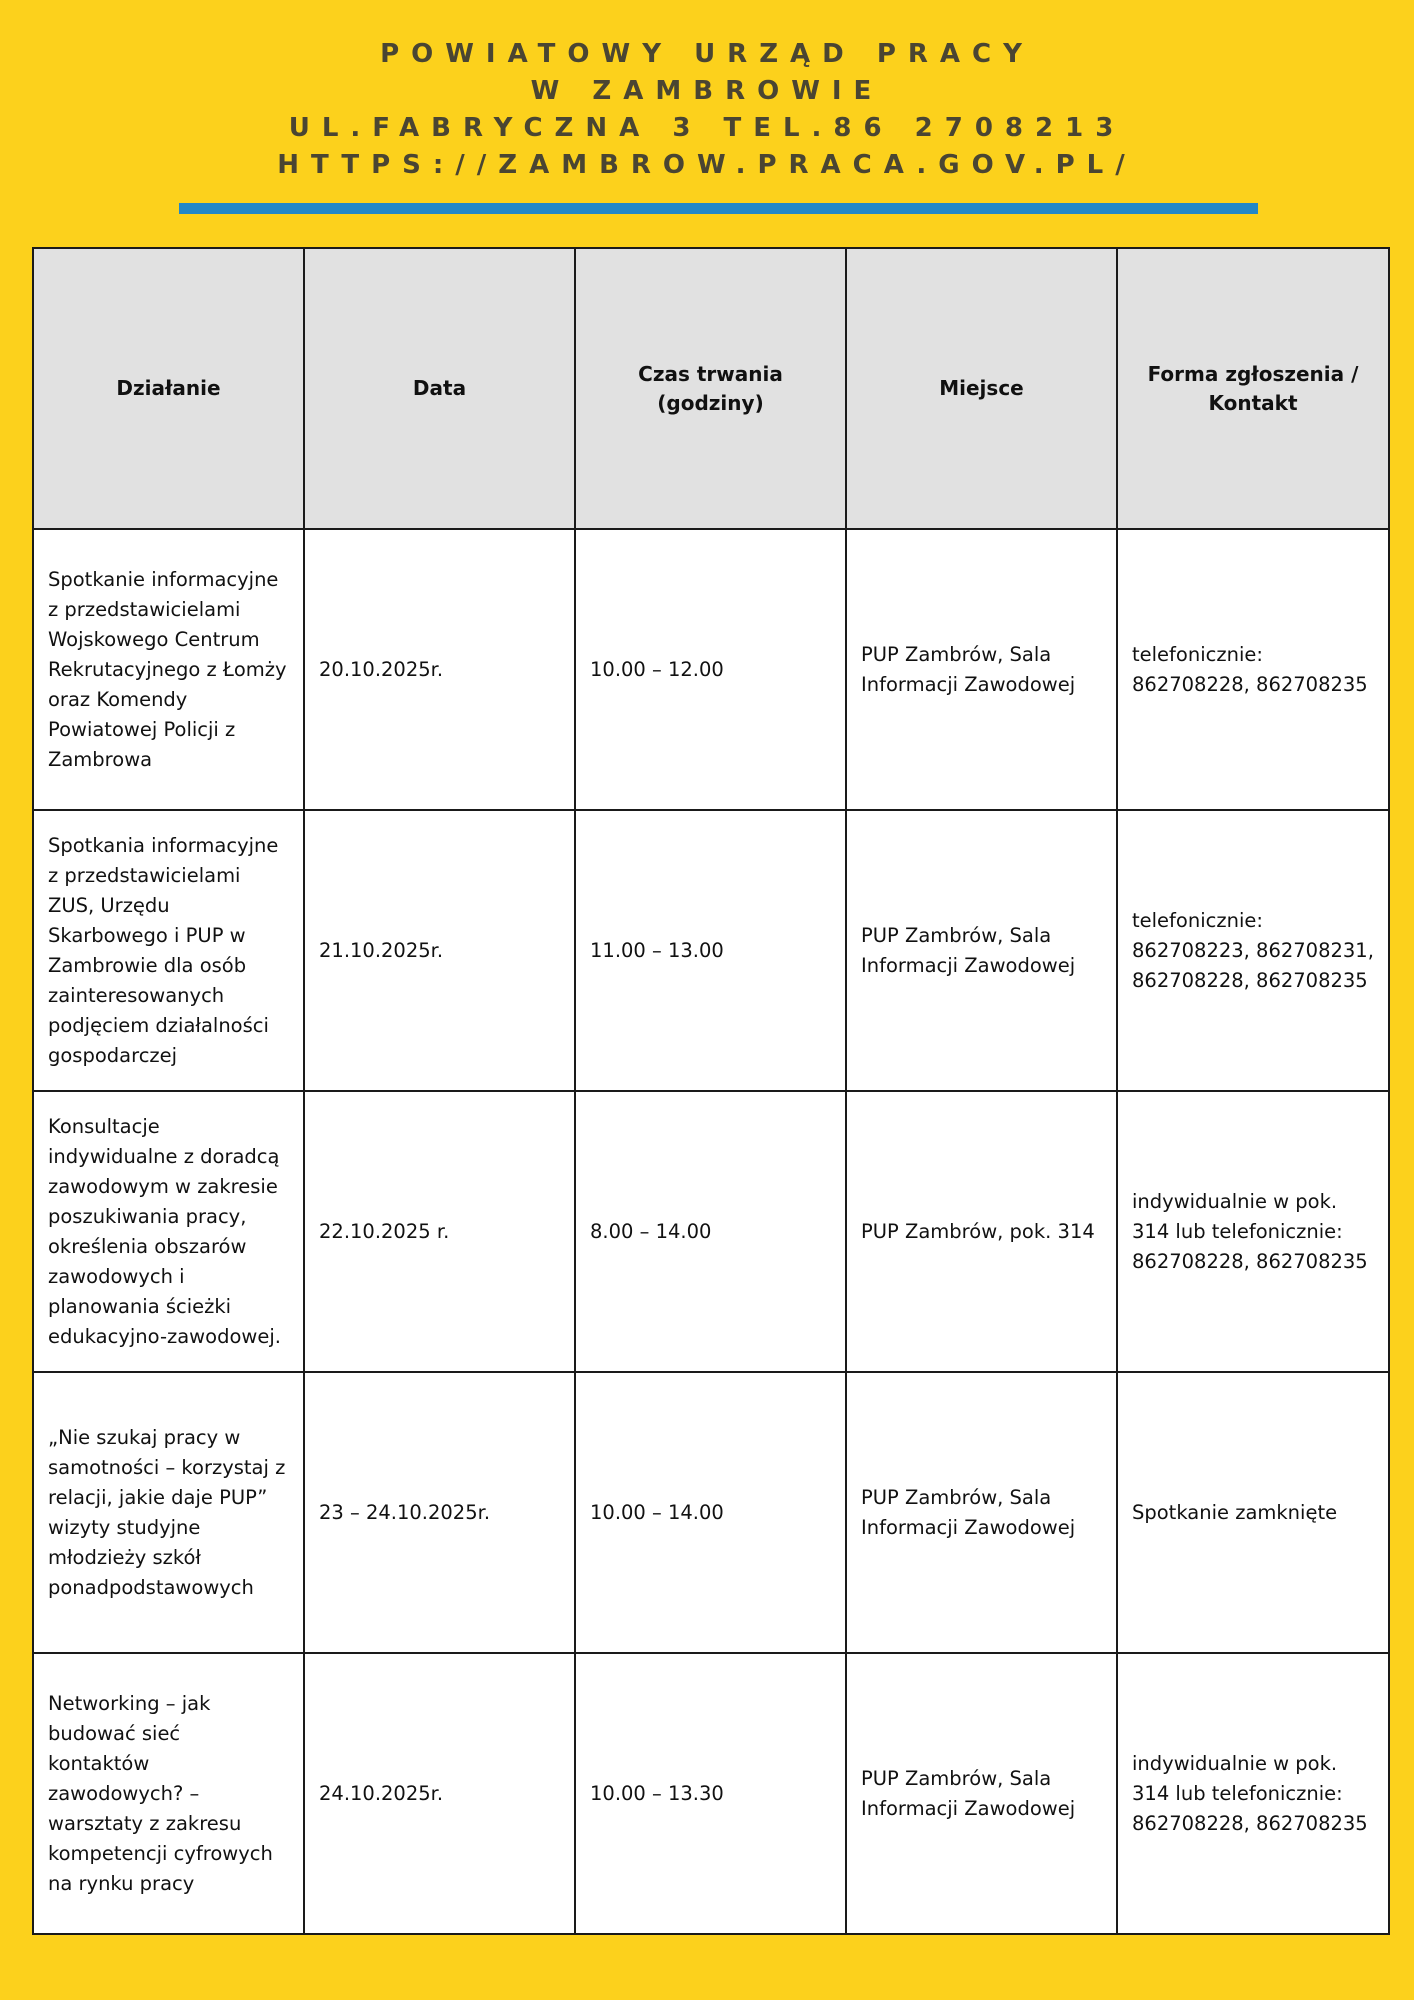 This screenshot has width=1414, height=2000. What do you see at coordinates (439, 669) in the screenshot?
I see `cell-date: 20.10.2025r.` at bounding box center [439, 669].